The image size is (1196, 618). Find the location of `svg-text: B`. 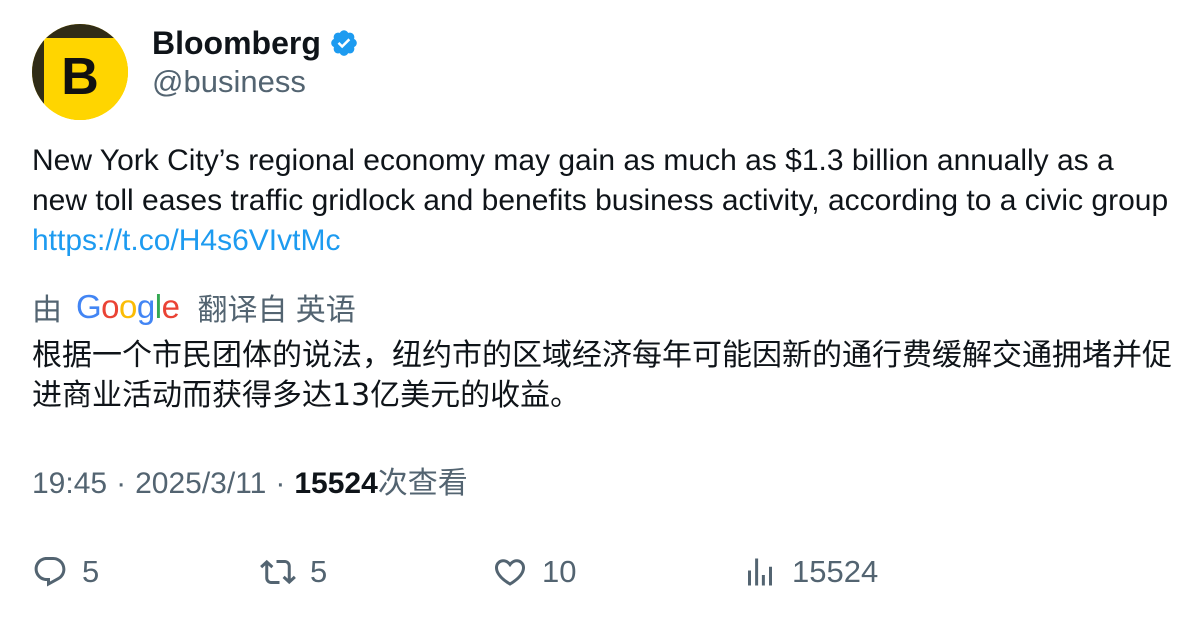

svg-text: B is located at coordinates (80, 77).